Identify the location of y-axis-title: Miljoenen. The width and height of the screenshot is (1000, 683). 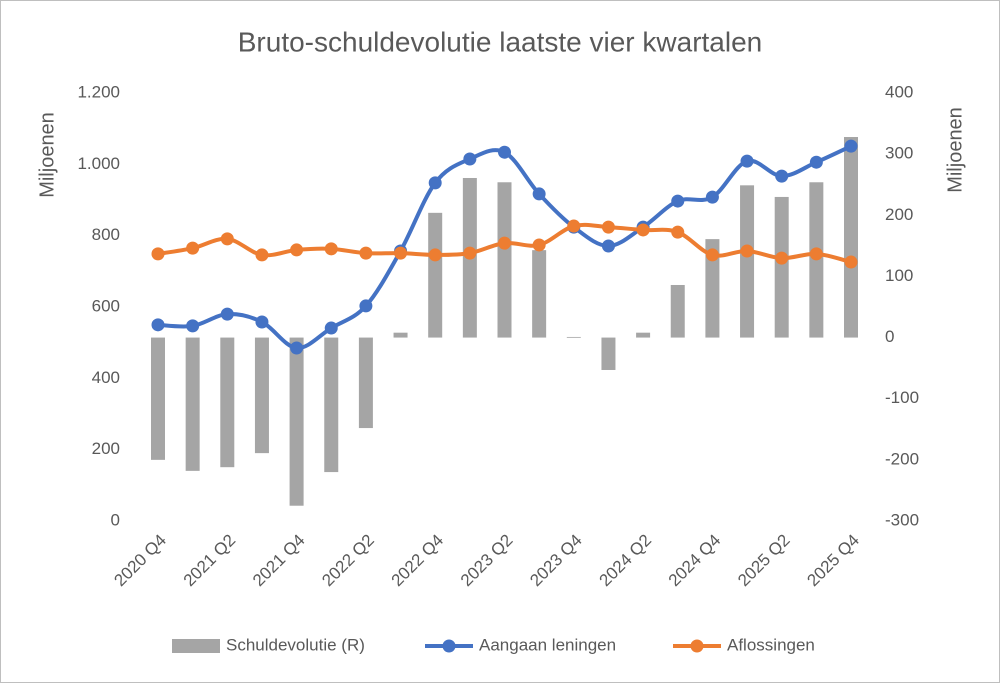
(47, 155).